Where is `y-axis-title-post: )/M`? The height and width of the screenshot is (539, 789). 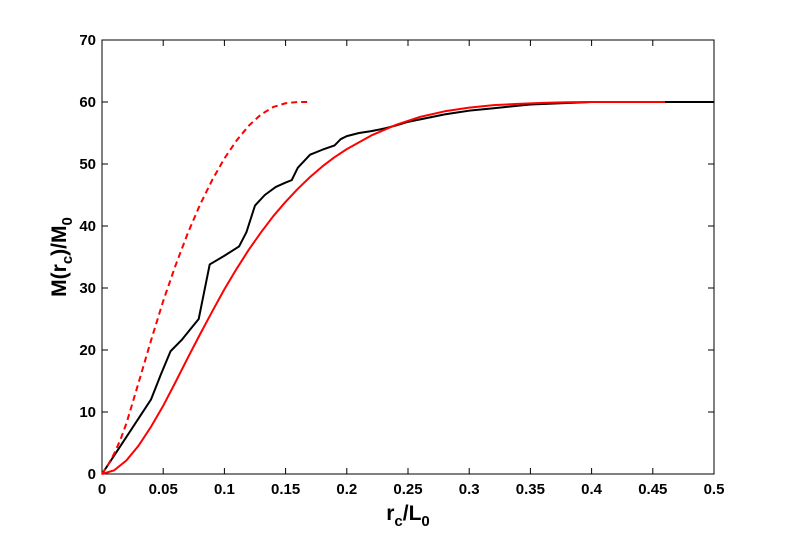 y-axis-title-post: )/M is located at coordinates (59, 241).